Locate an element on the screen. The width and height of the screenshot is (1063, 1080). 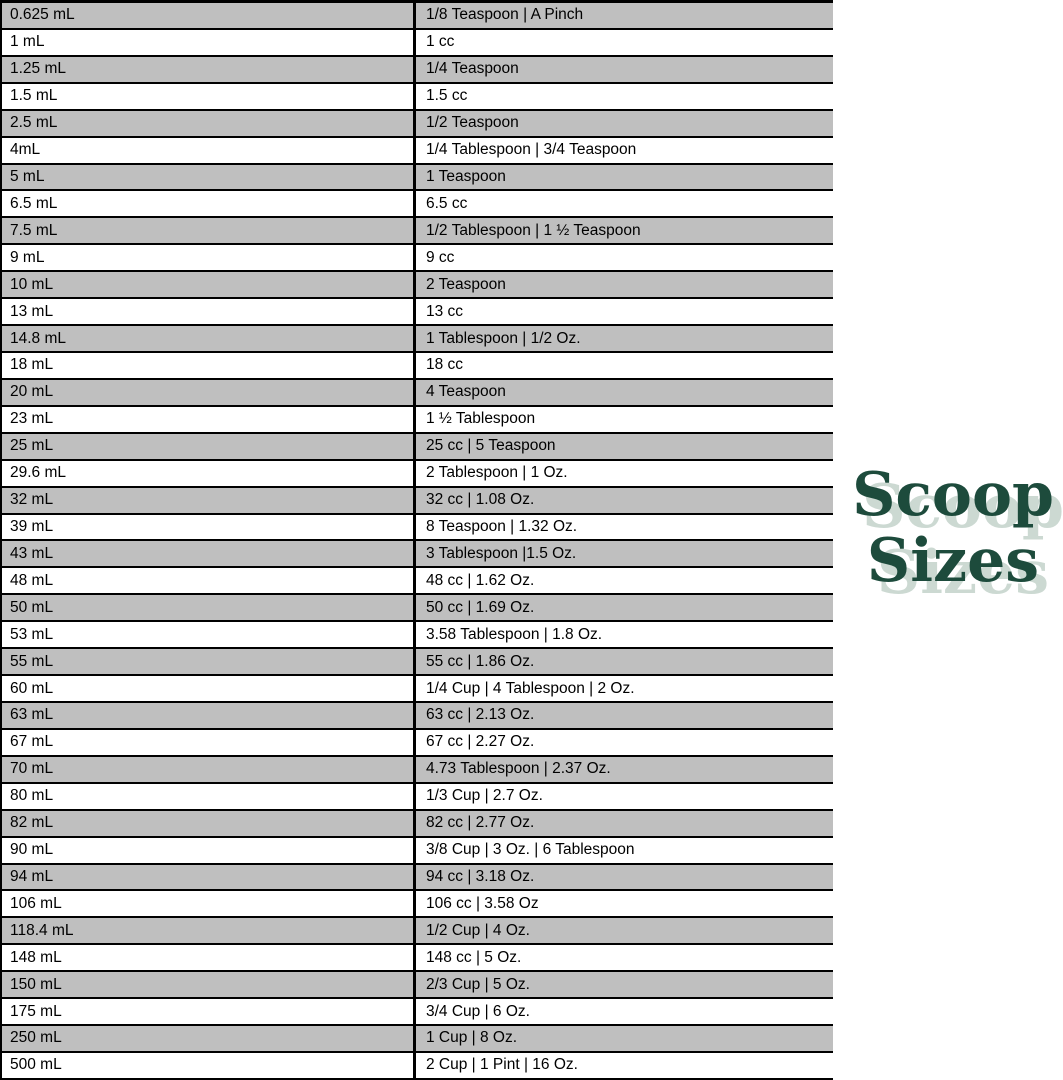
table-row: 60 mL 1/4 Cup | 4 Tablespoon | 2 Oz. is located at coordinates (417, 689).